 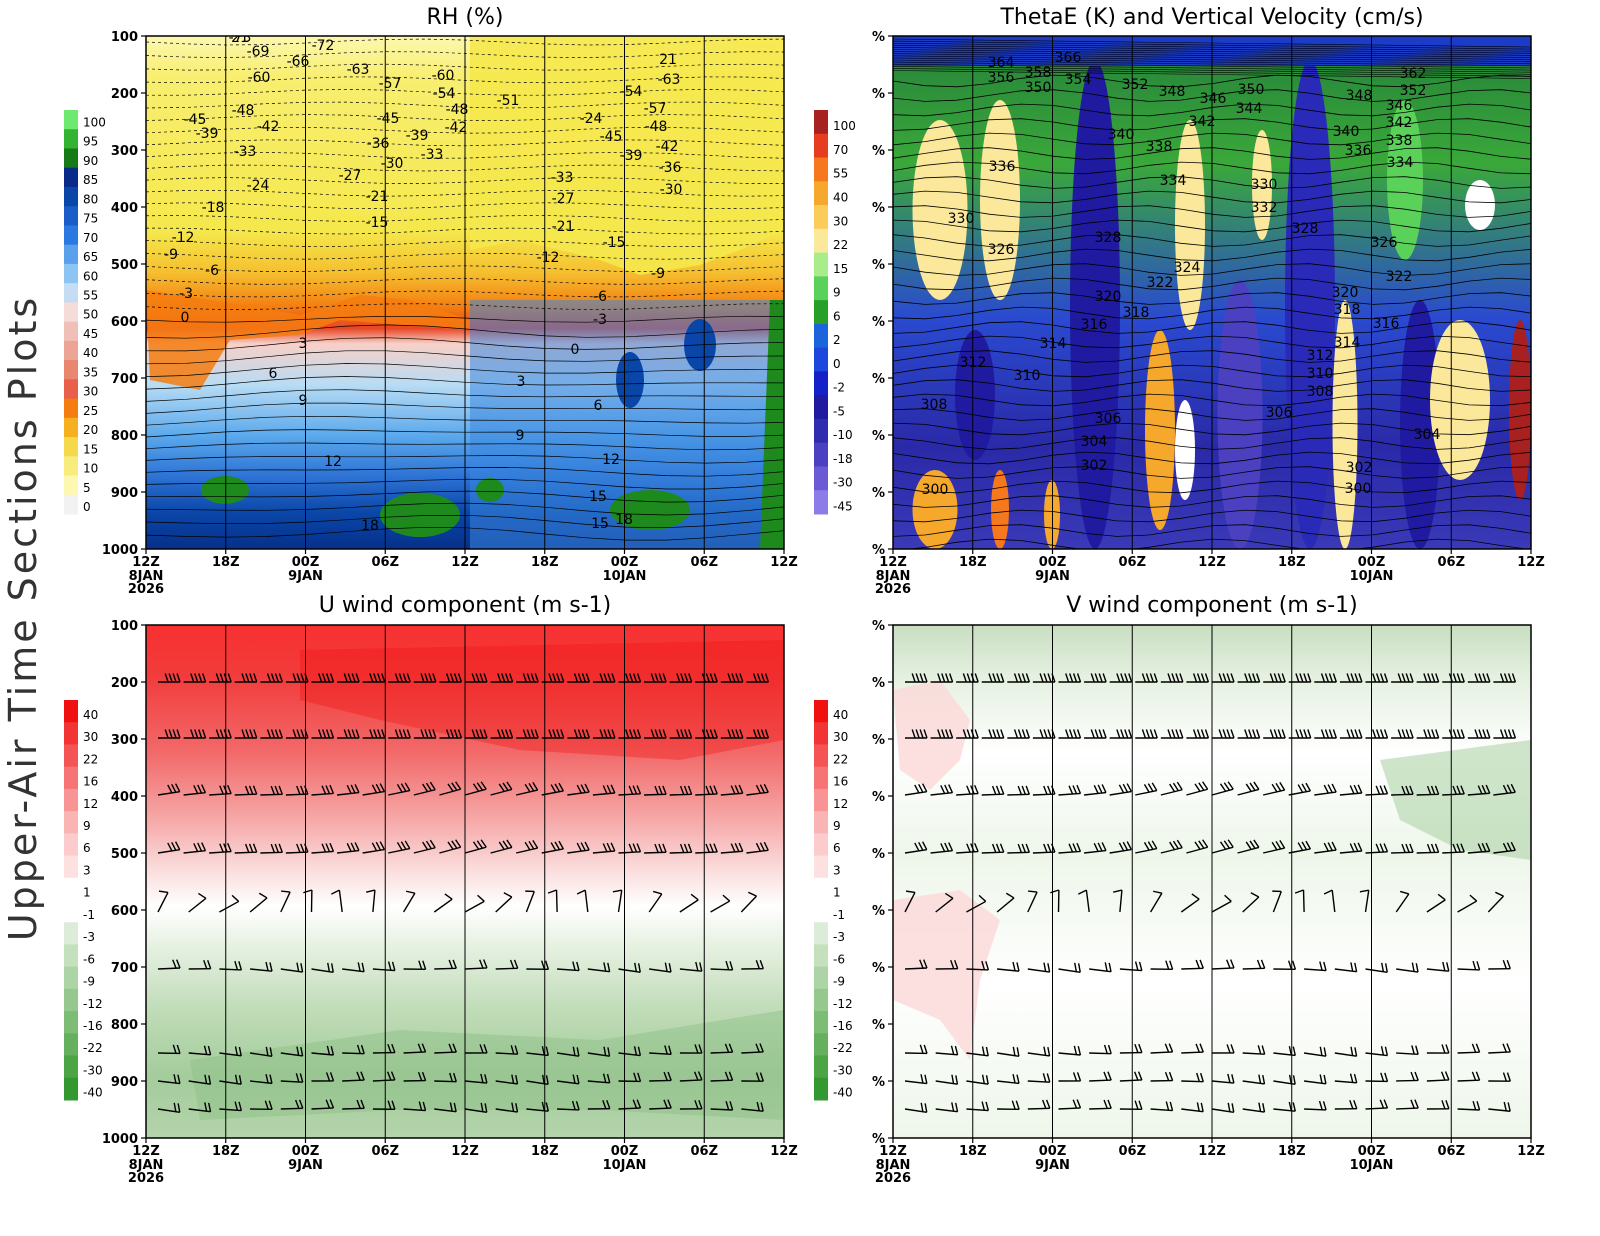 What do you see at coordinates (614, 243) in the screenshot?
I see `temp-contour-label: -15` at bounding box center [614, 243].